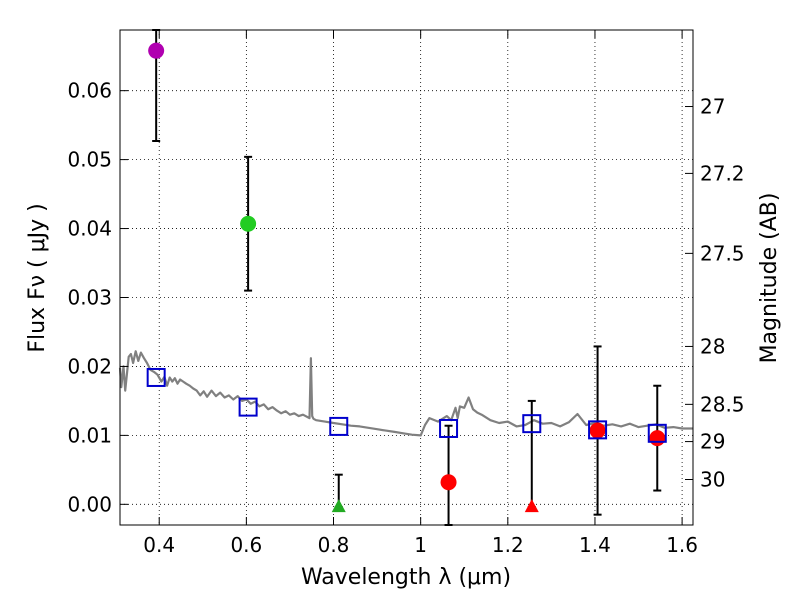  I want to click on y-tick-label: 0.02, so click(89, 366).